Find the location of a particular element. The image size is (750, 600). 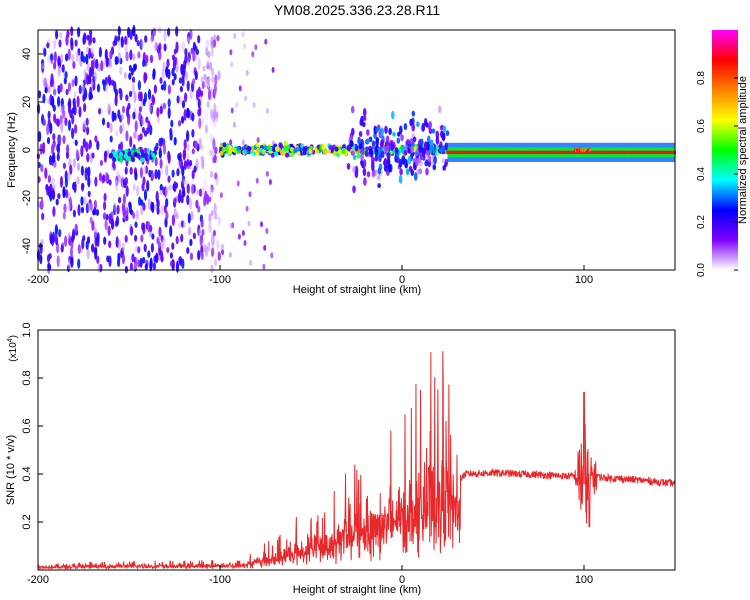

spectrogram-y-label: Frequency (Hz) is located at coordinates (12, 150).